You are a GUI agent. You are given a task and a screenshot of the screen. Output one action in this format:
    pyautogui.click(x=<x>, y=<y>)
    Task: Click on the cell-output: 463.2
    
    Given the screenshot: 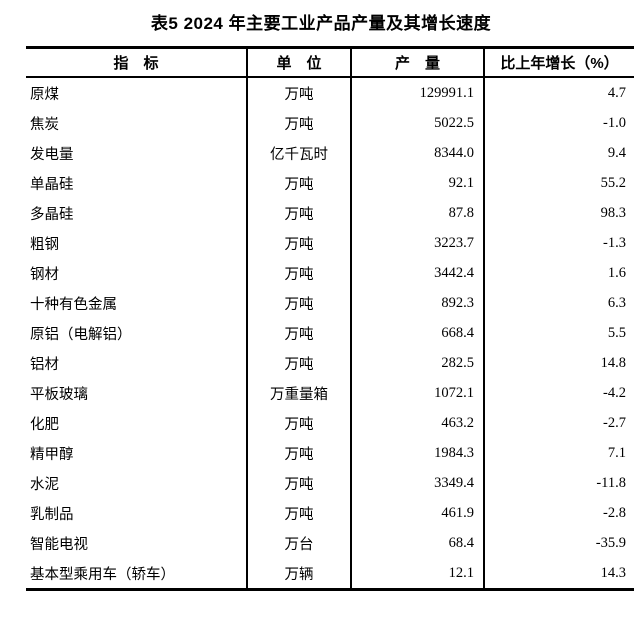 What is the action you would take?
    pyautogui.click(x=417, y=423)
    